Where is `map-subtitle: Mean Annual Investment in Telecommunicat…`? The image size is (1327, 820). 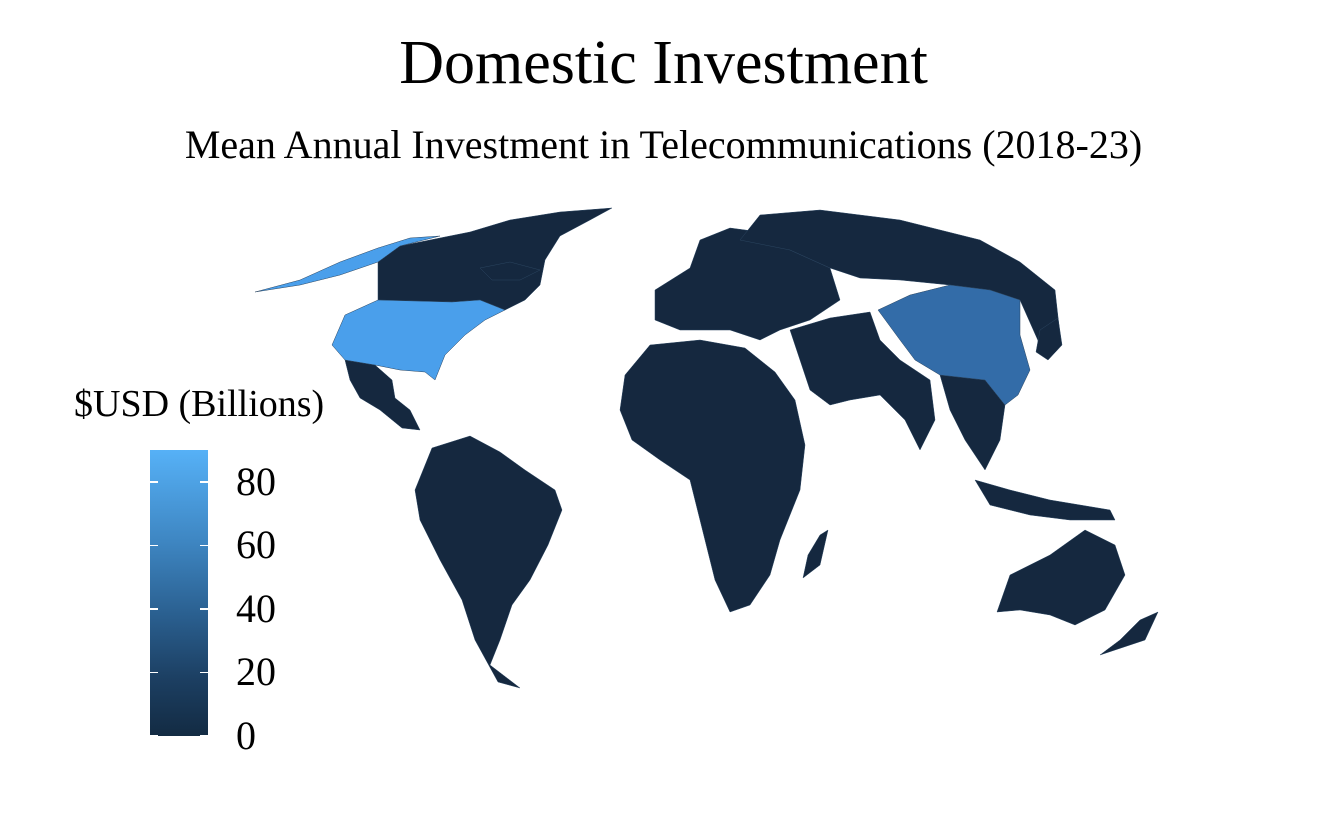
map-subtitle: Mean Annual Investment in Telecommunicat… is located at coordinates (663, 144).